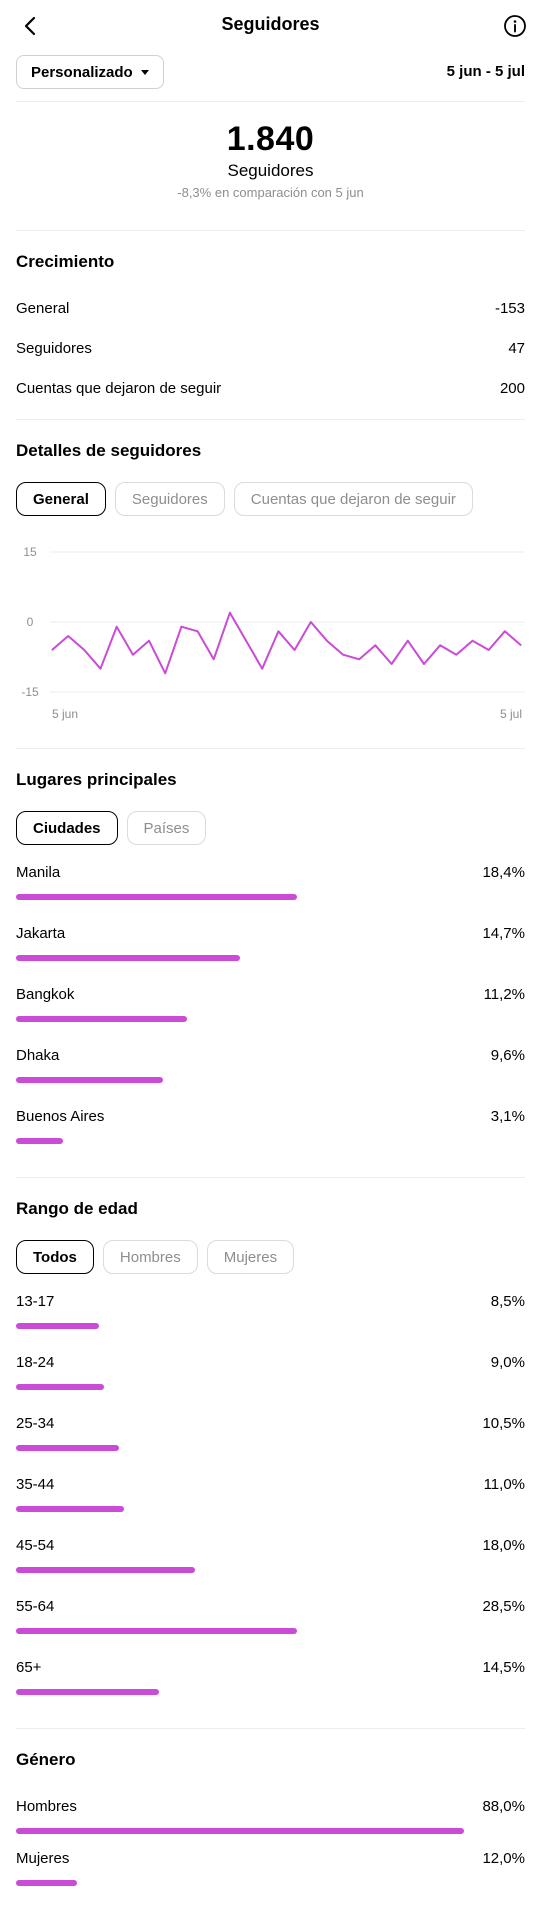 Image resolution: width=541 pixels, height=1907 pixels. What do you see at coordinates (270, 1376) in the screenshot?
I see `age-range-row: 18-24 9,0%` at bounding box center [270, 1376].